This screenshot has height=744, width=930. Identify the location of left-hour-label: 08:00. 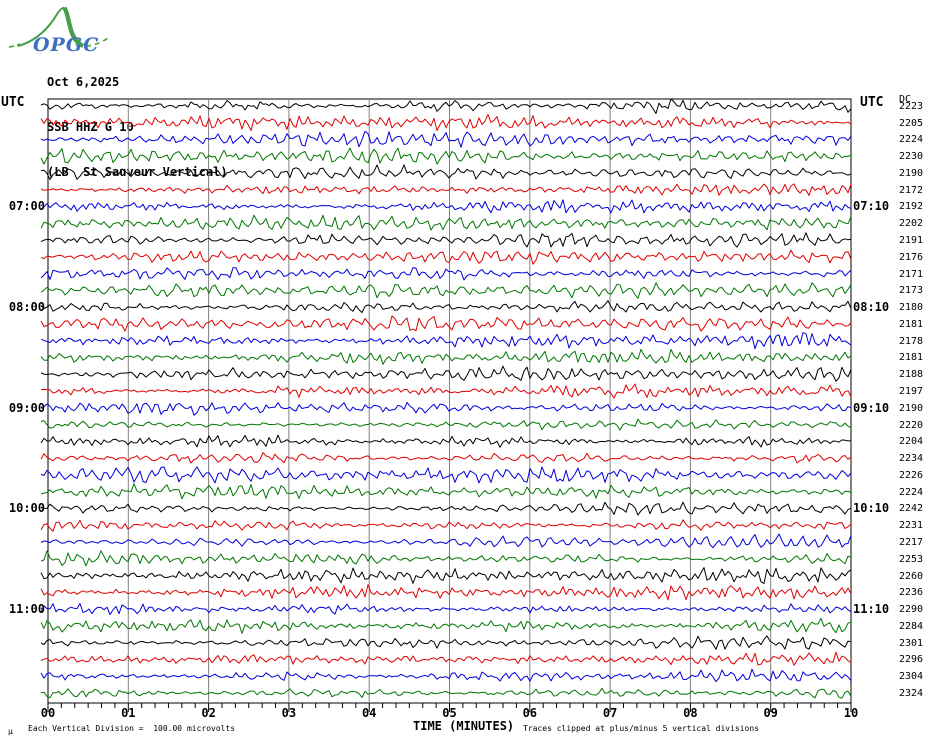
(26, 307).